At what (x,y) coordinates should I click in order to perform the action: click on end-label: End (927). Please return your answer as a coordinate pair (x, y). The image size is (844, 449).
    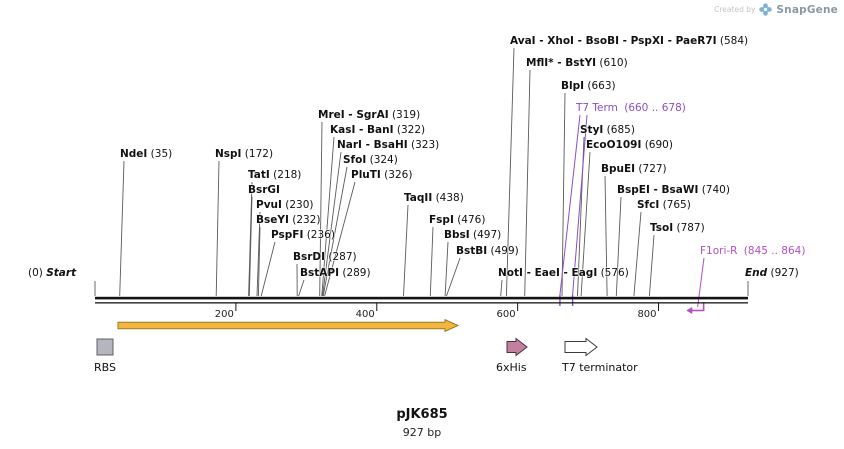
    Looking at the image, I should click on (772, 273).